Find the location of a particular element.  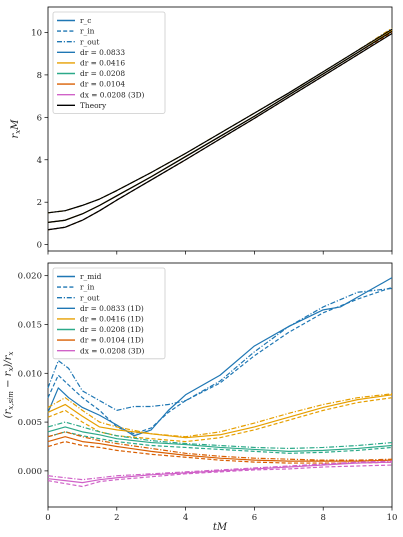

bottom-legend-label: dr = 0.0104 (1D) is located at coordinates (112, 340).